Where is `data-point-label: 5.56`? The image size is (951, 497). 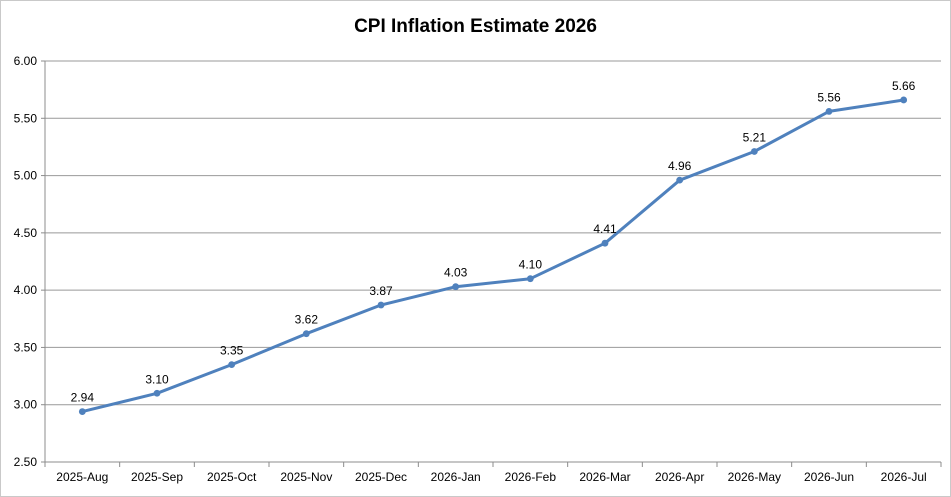 data-point-label: 5.56 is located at coordinates (829, 97).